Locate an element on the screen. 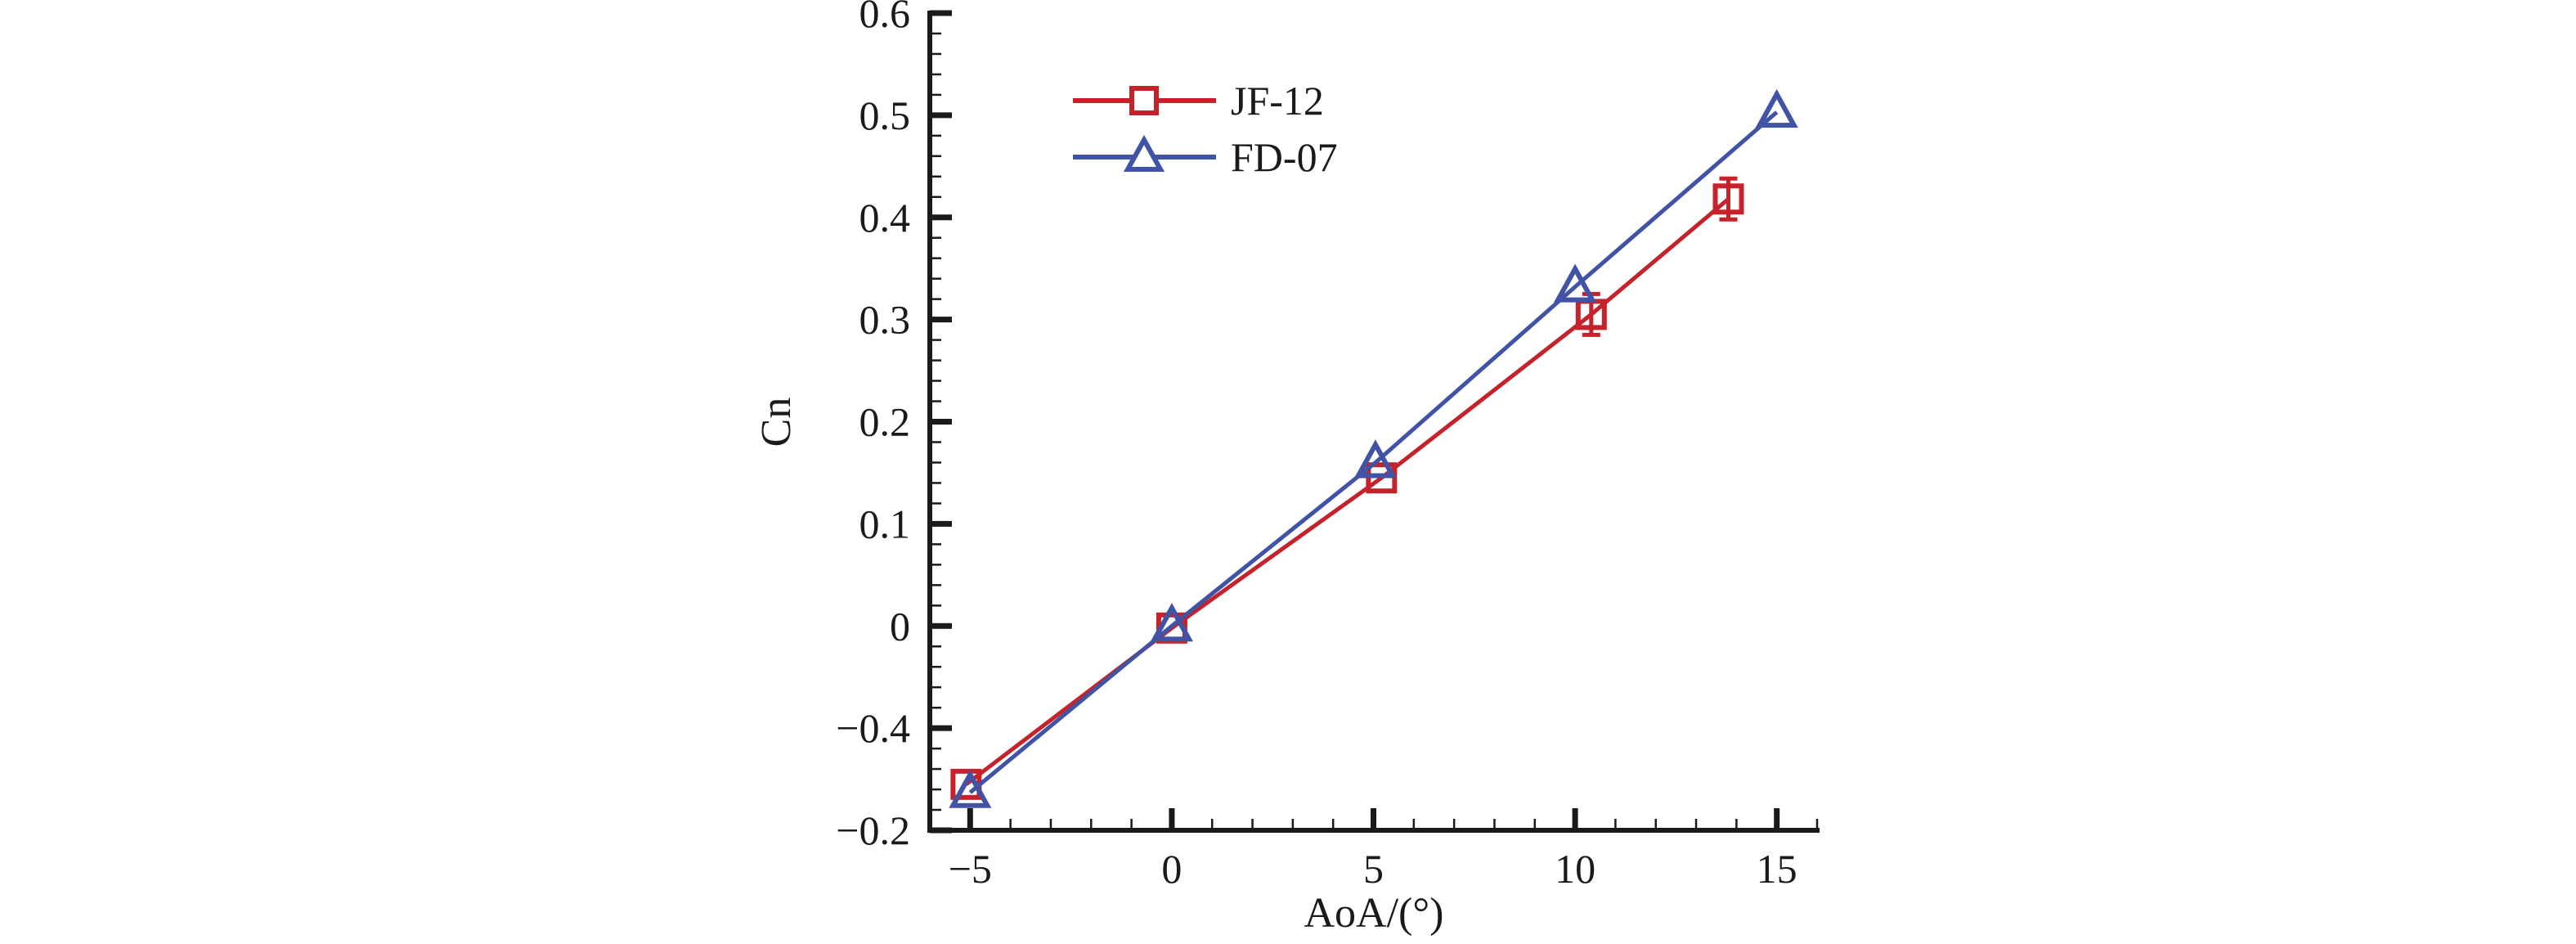 The height and width of the screenshot is (944, 2576). legend-triangle-marker-icon is located at coordinates (1144, 153).